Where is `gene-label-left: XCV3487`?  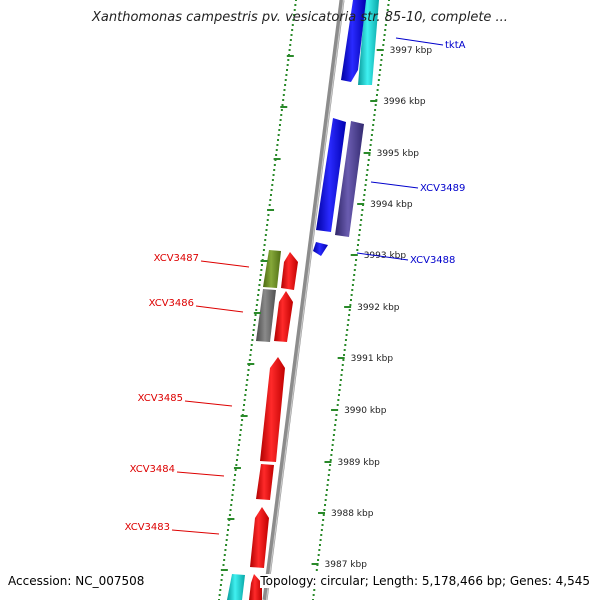 gene-label-left: XCV3487 is located at coordinates (176, 258).